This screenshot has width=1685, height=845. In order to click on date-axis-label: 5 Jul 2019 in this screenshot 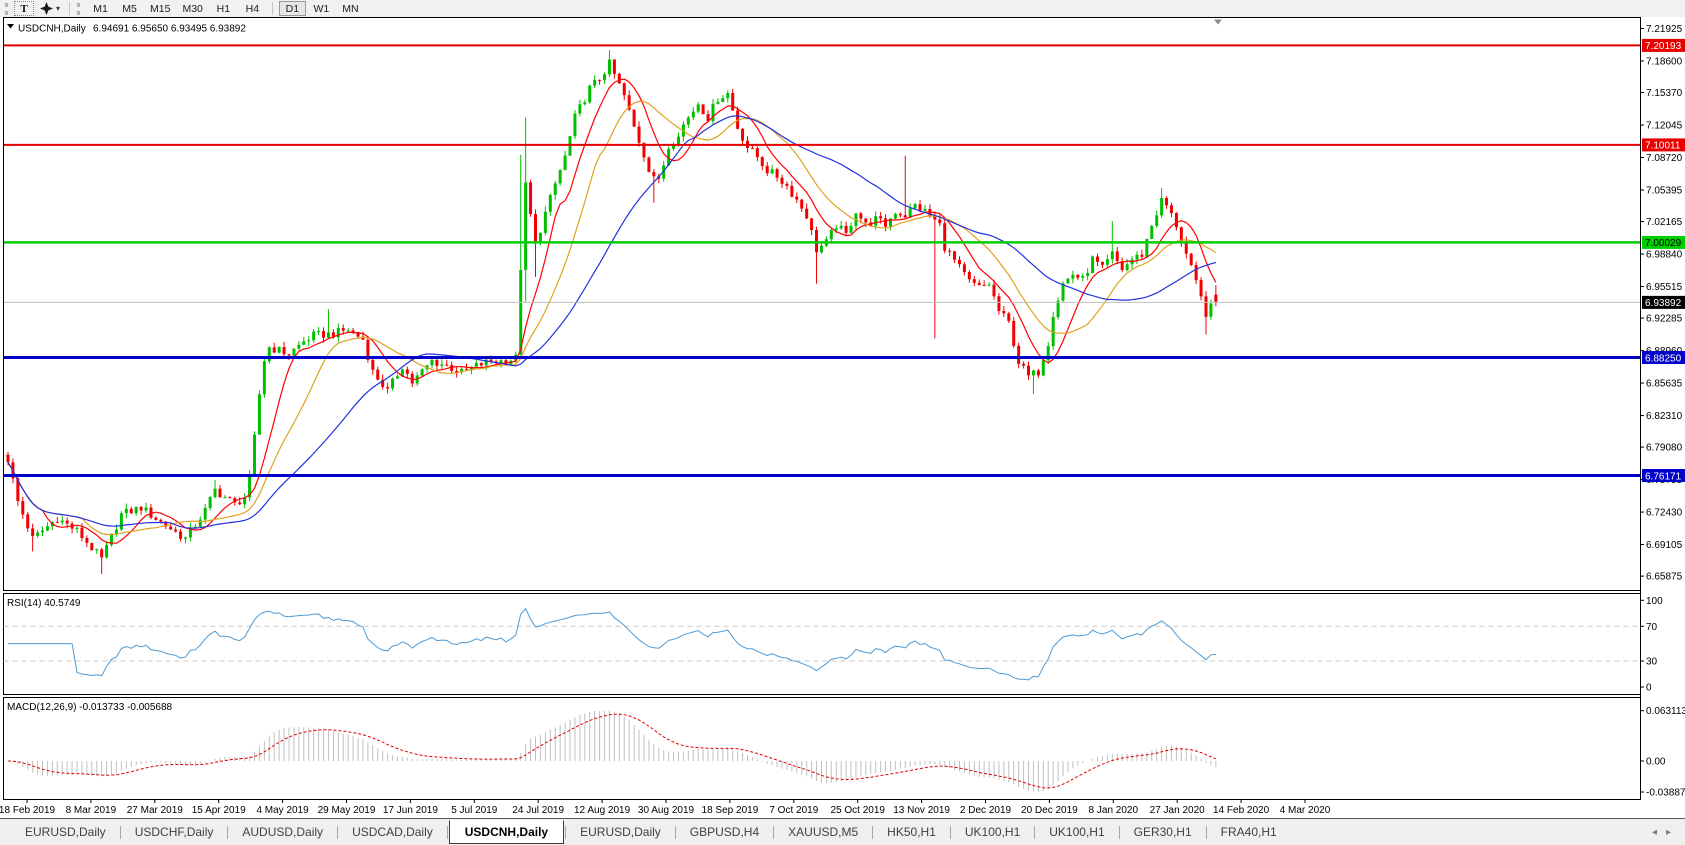, I will do `click(474, 810)`.